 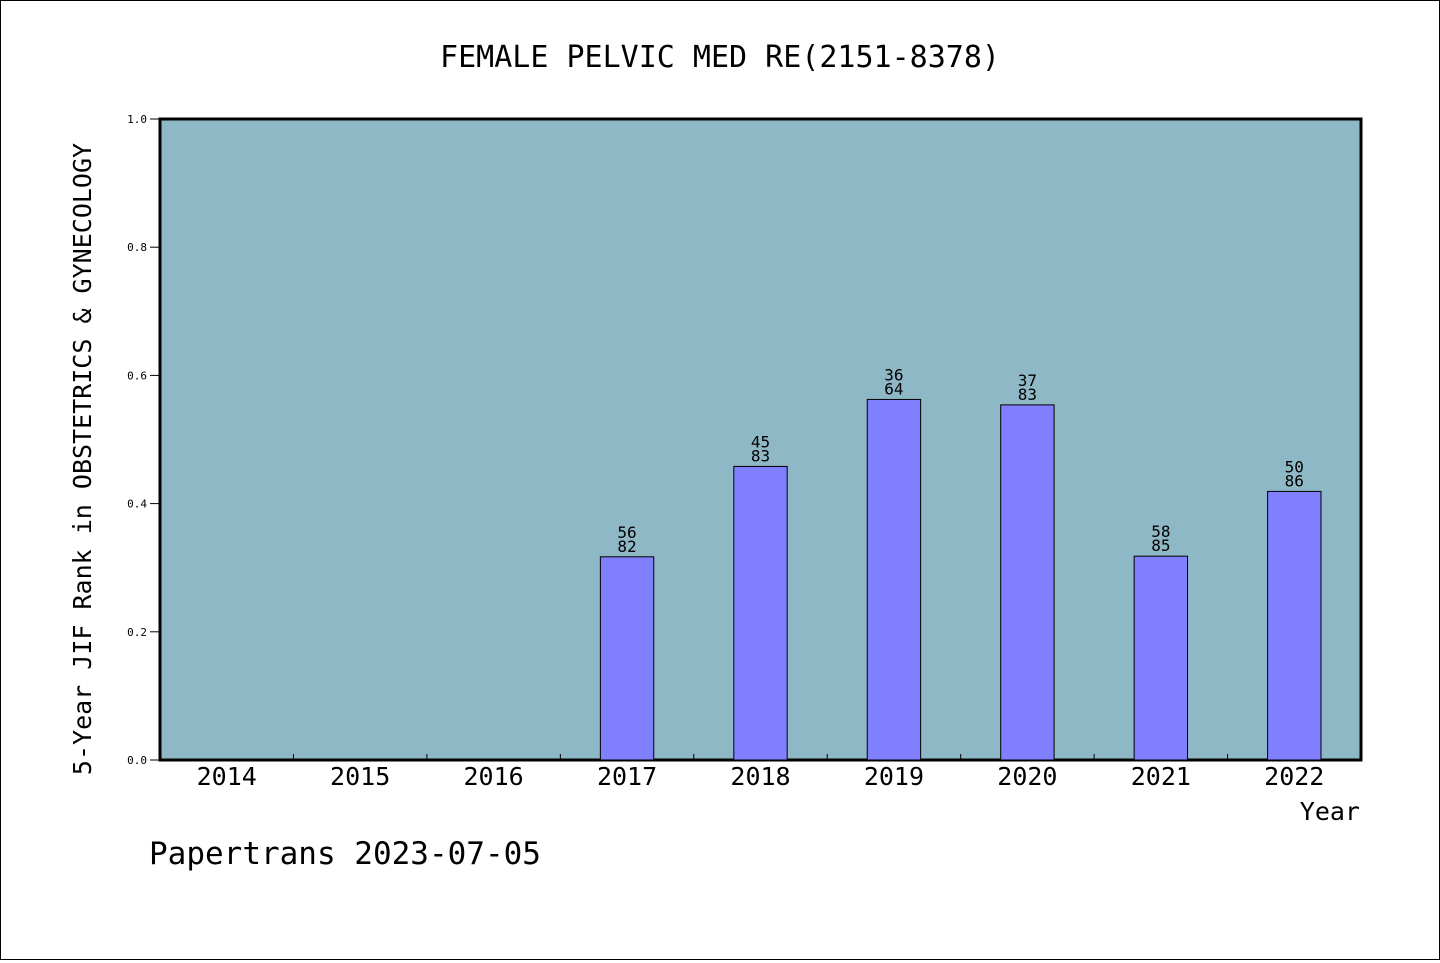 I want to click on x-axis: 2014 2015 2016 2017 2018 2019 2020 2021 2022, so click(x=760, y=772).